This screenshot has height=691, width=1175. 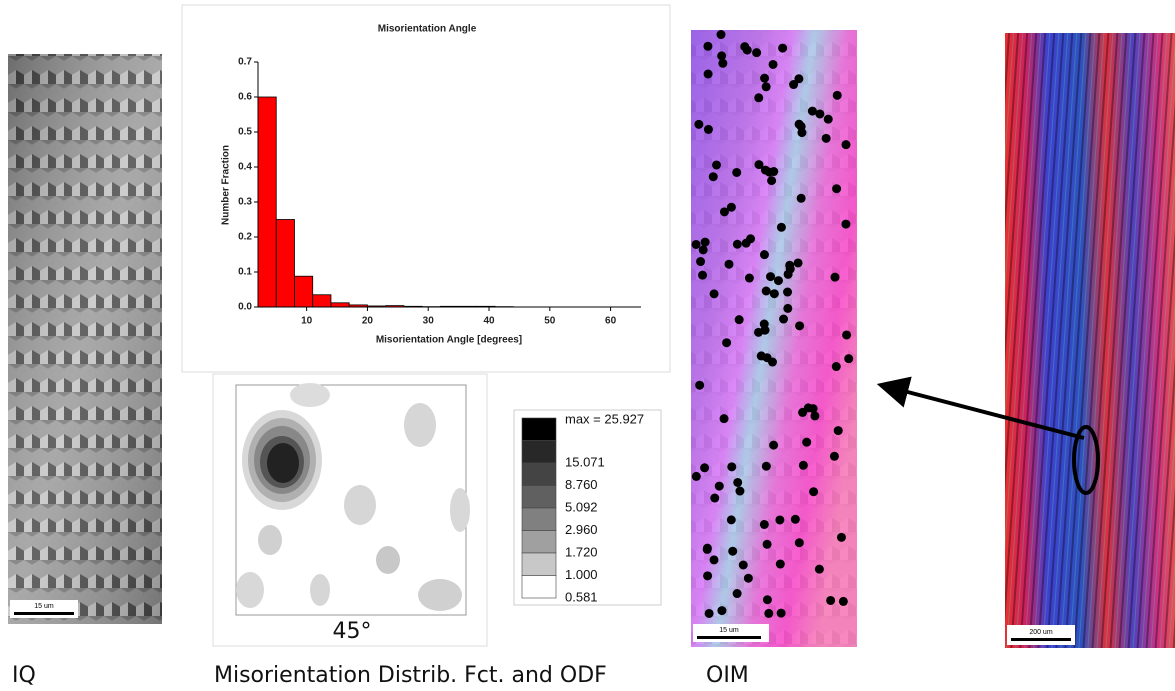 I want to click on y-tick-label: 0.7, so click(x=245, y=62).